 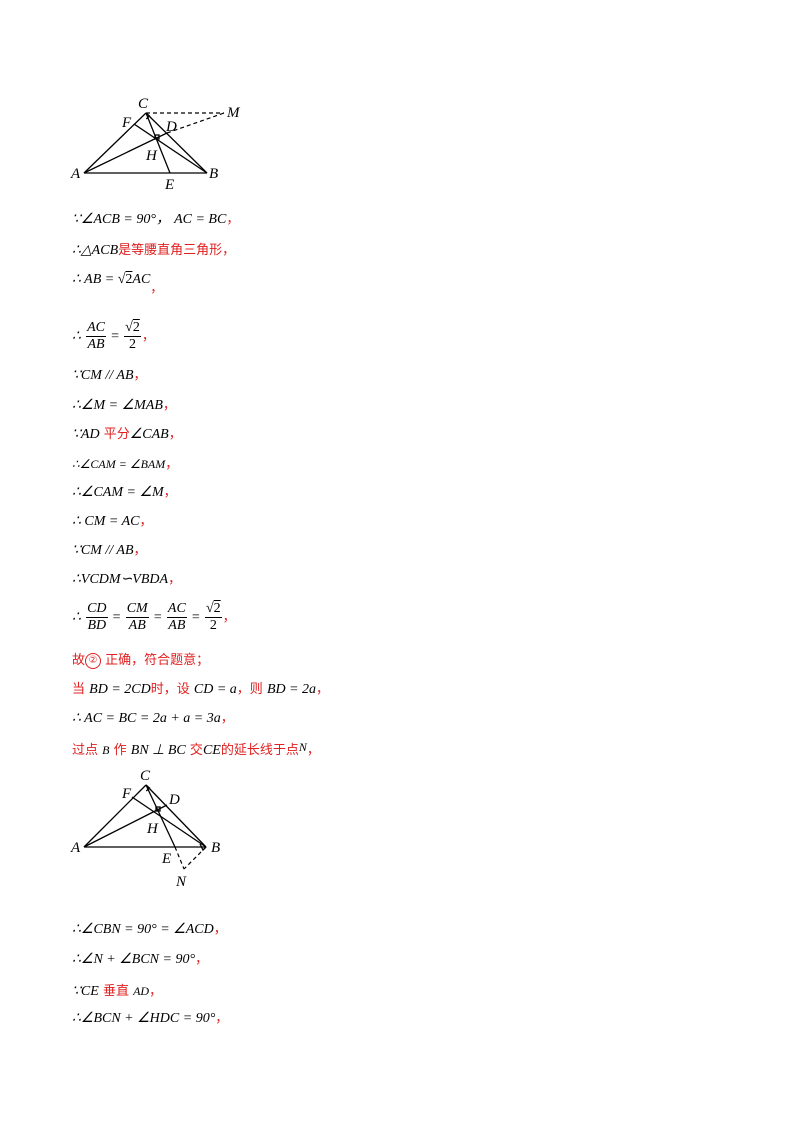 What do you see at coordinates (127, 435) in the screenshot?
I see `line-7: ∵AD 平分∠CAB，` at bounding box center [127, 435].